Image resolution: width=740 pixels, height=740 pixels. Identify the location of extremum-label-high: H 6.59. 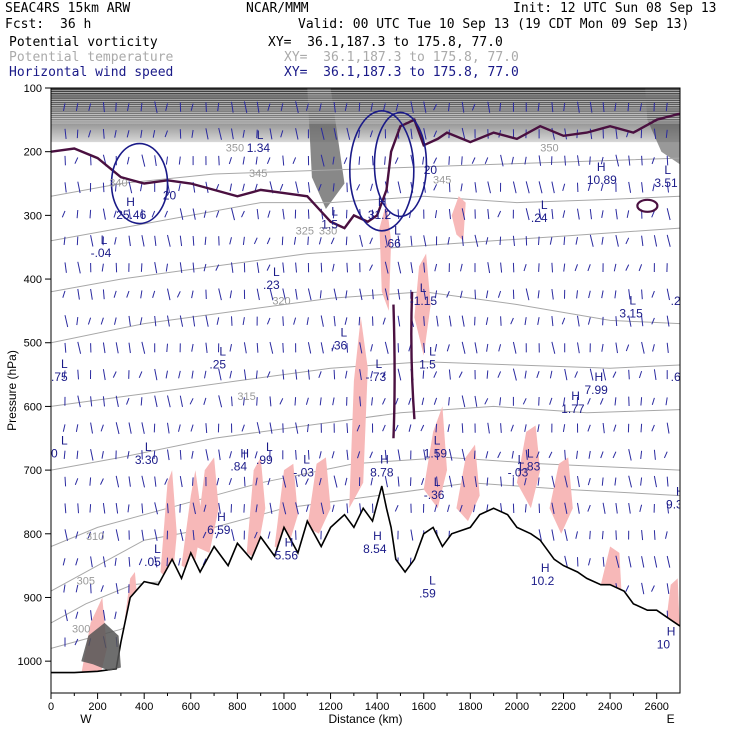
(219, 523).